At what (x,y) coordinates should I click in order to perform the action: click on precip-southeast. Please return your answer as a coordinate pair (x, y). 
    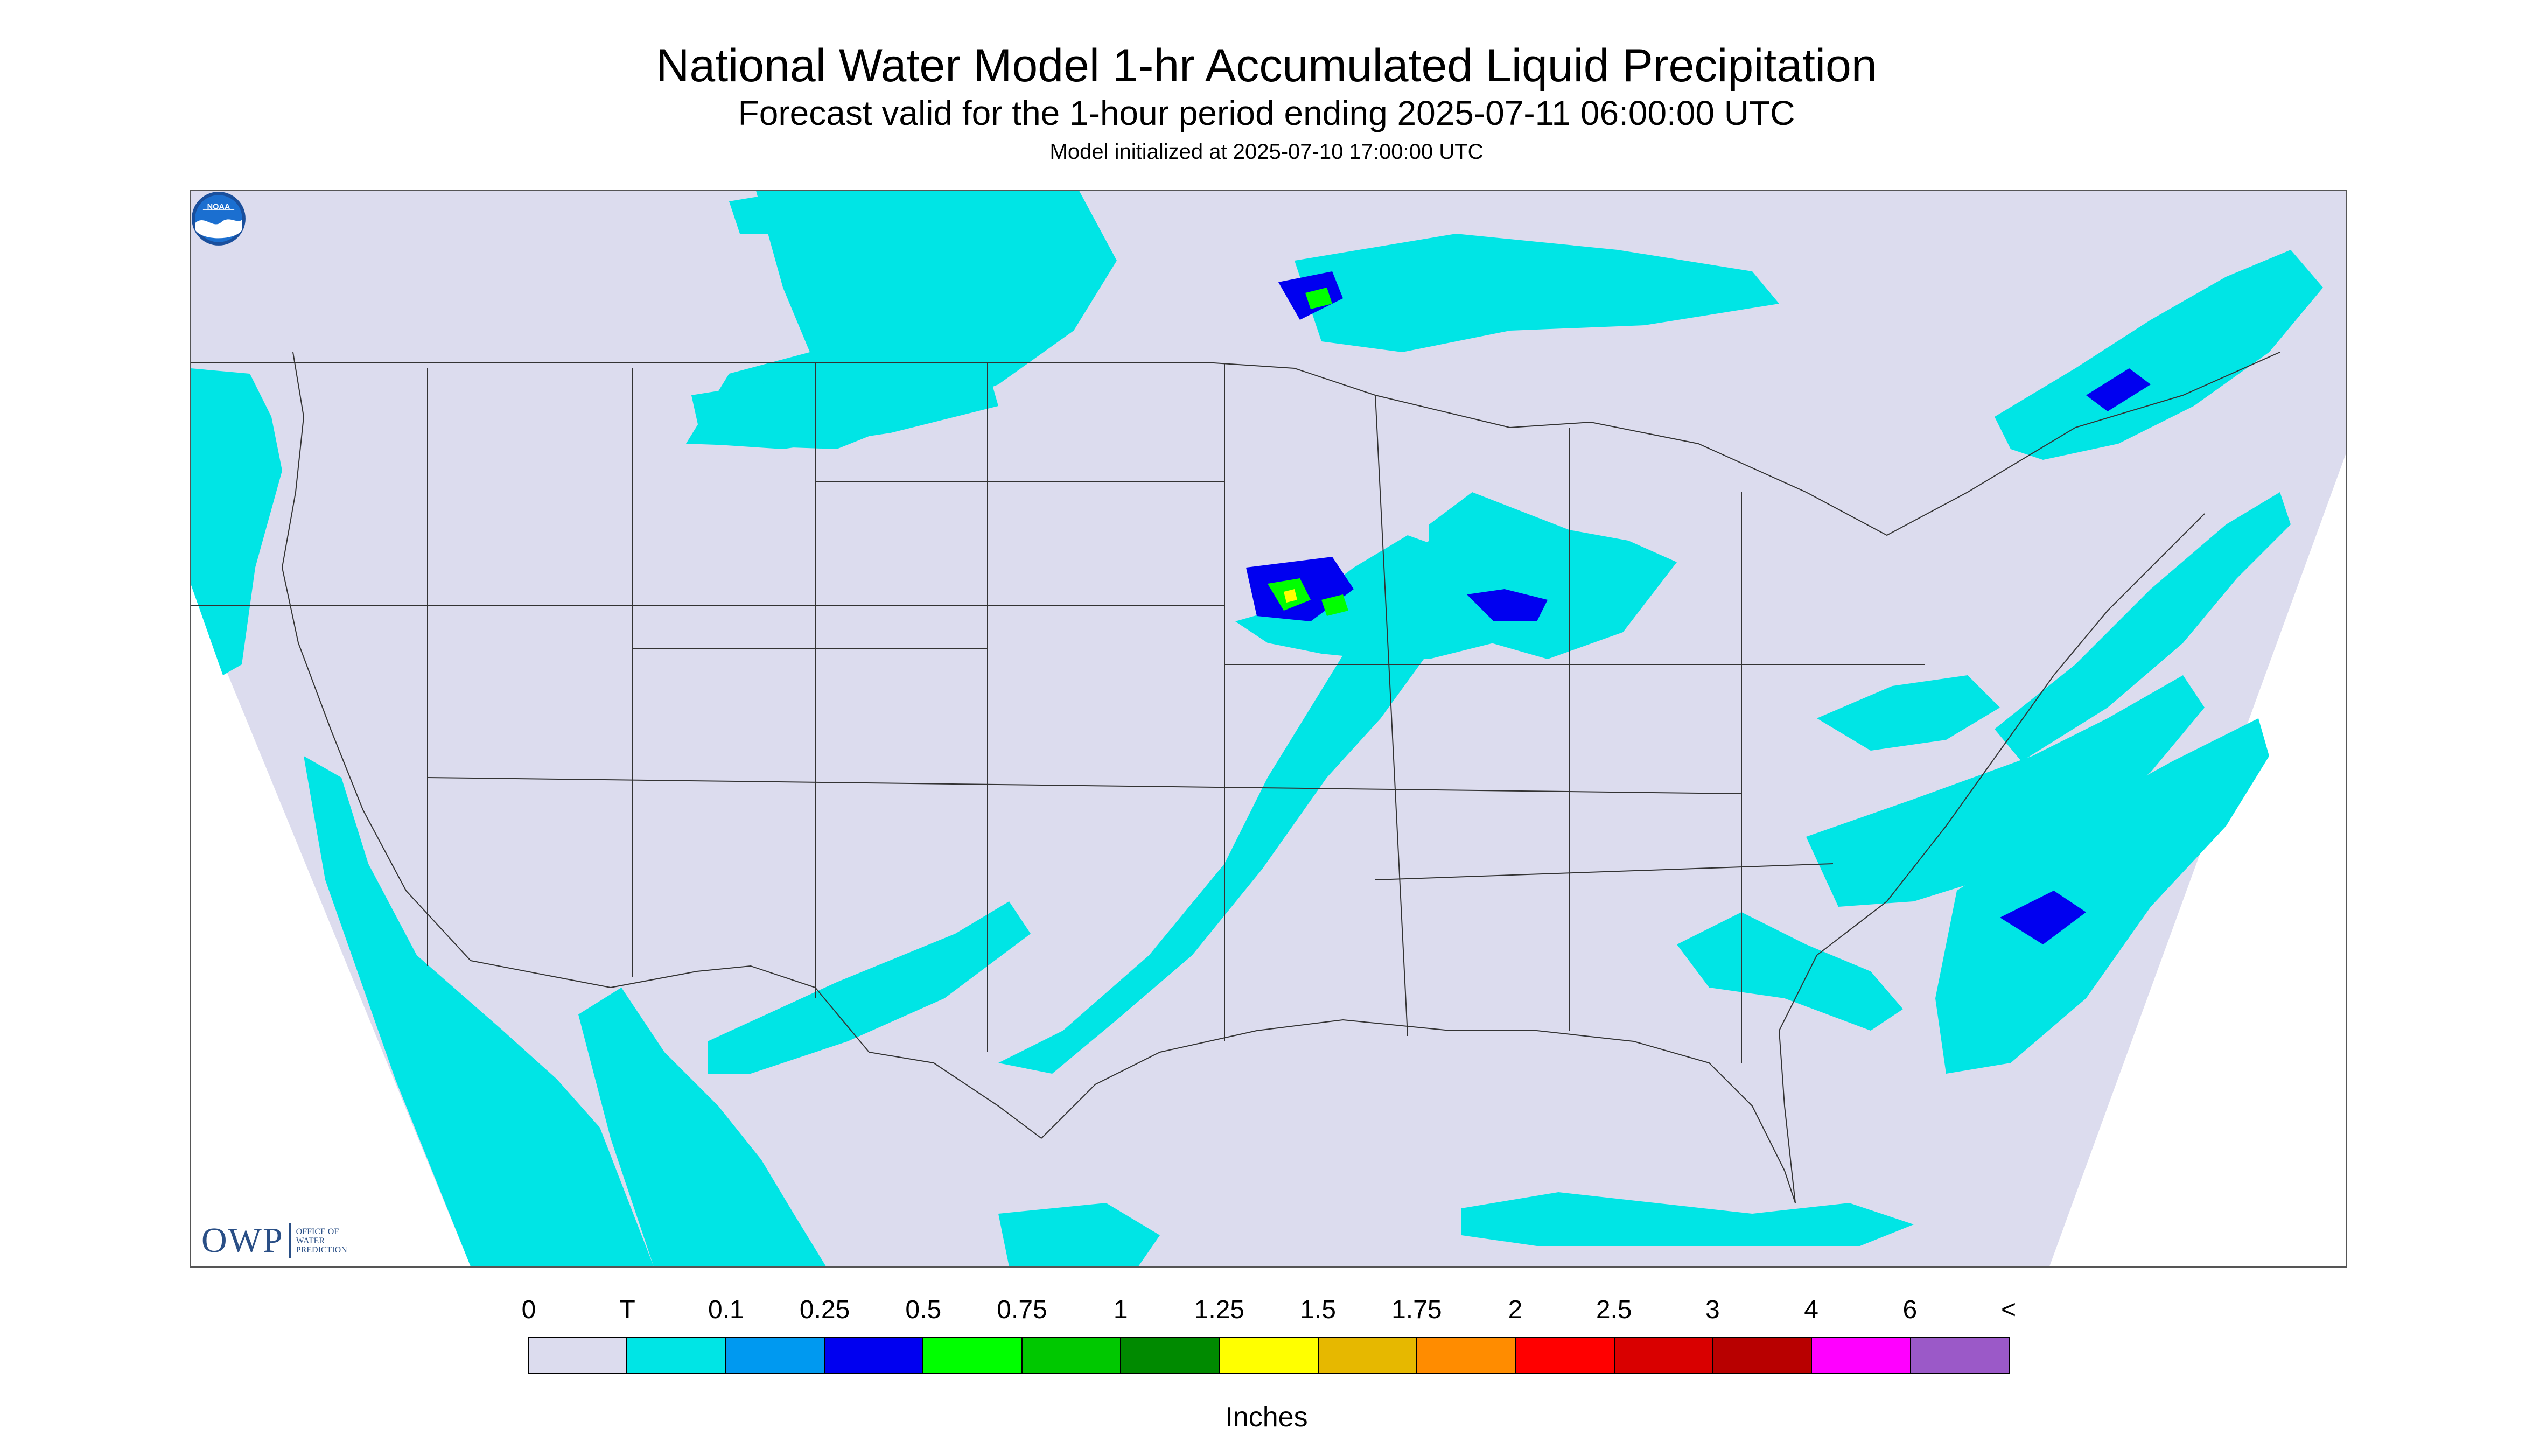
    Looking at the image, I should click on (1790, 971).